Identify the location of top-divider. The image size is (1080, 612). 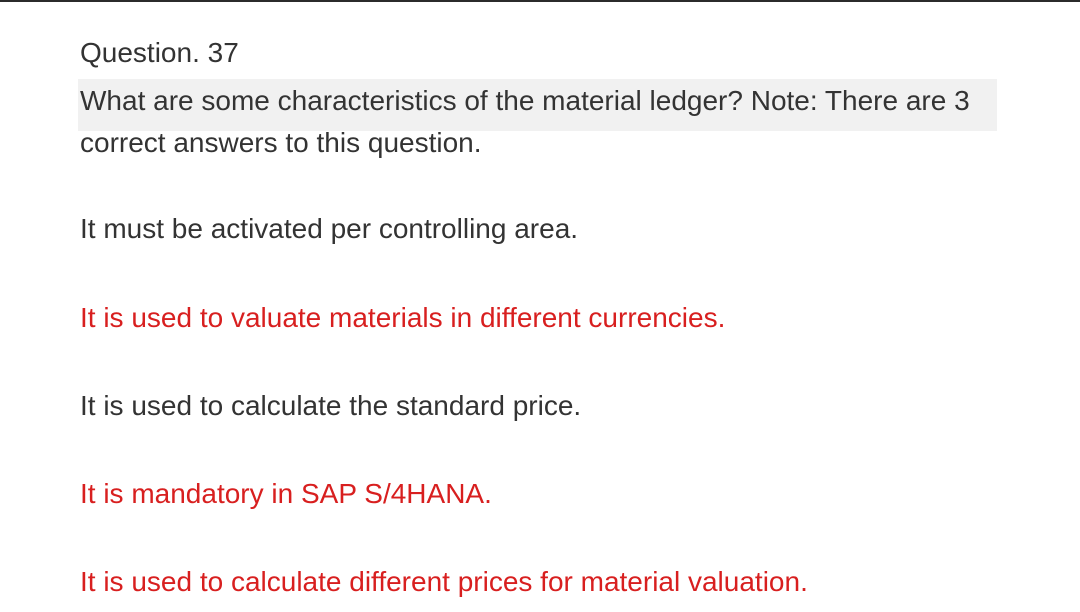
(540, 1).